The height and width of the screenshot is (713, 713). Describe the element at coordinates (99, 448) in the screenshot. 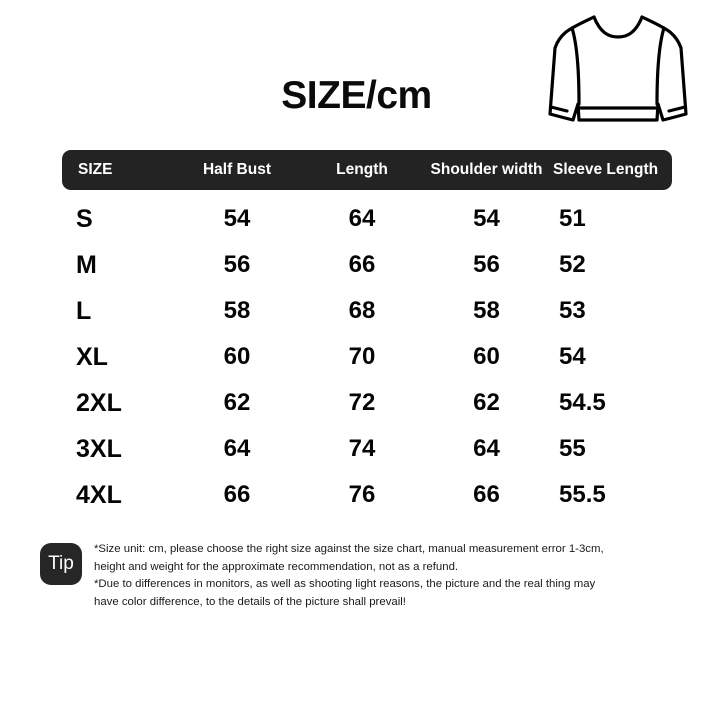

I see `cell-size: 3XL` at that location.